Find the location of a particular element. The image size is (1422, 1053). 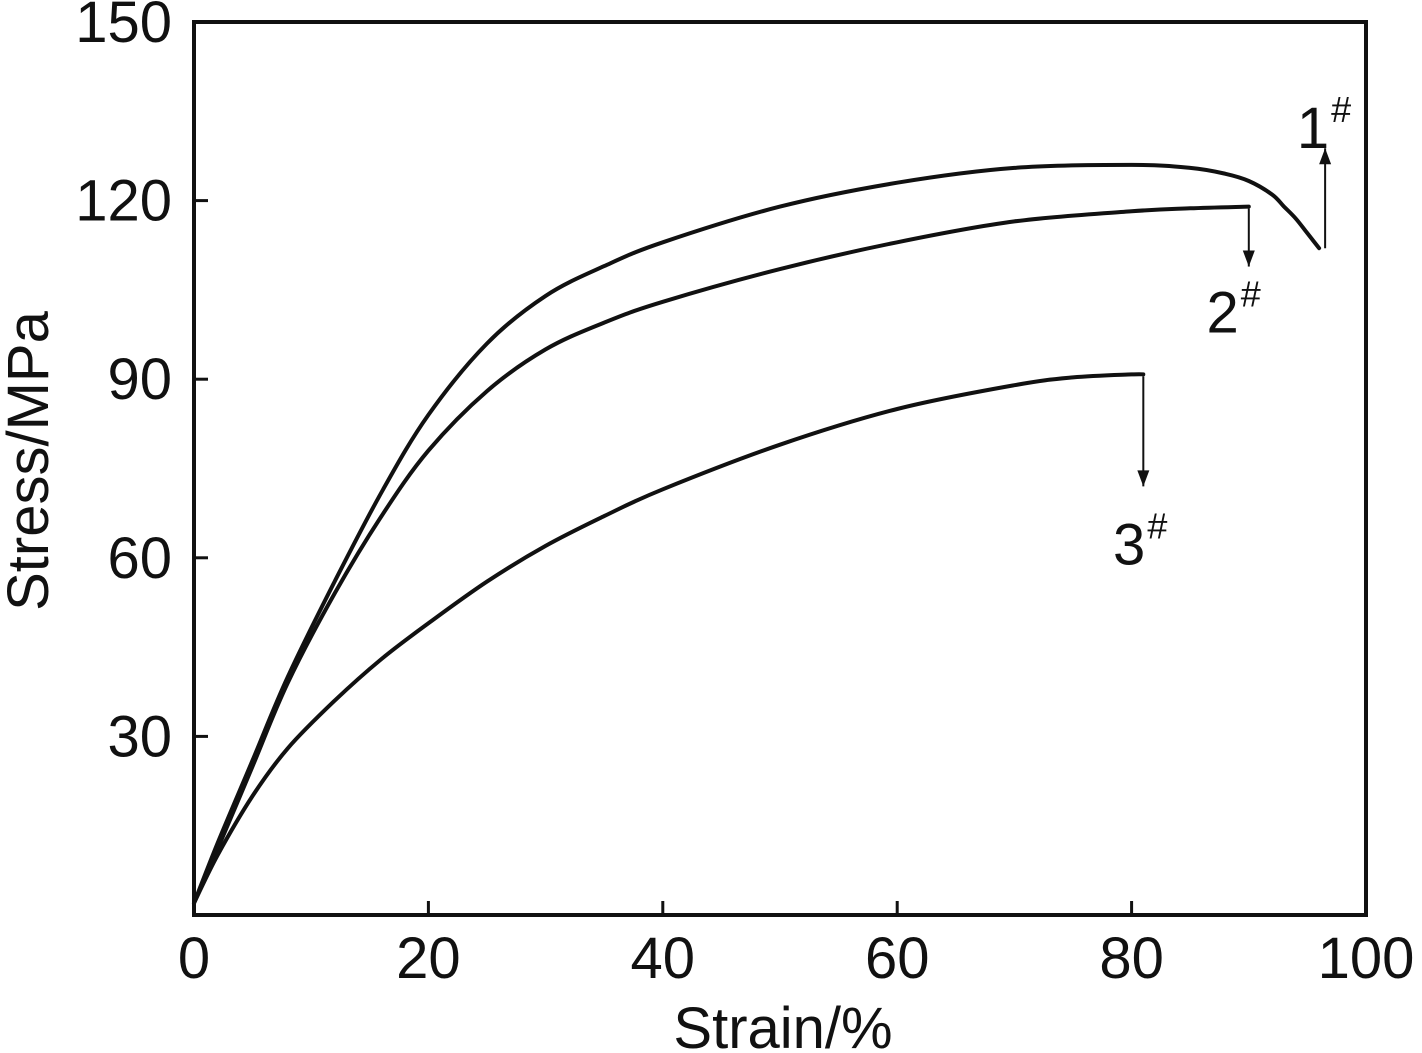

series-label-sup-2: # is located at coordinates (1251, 294).